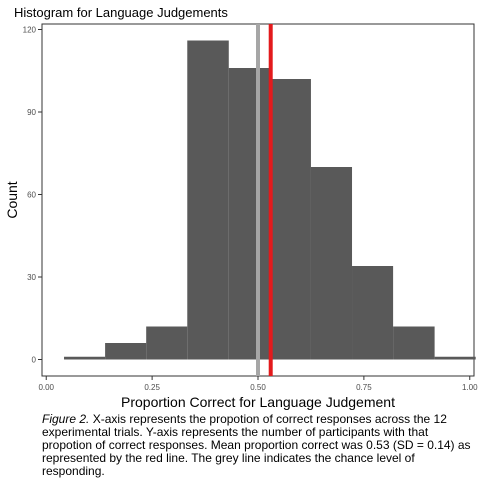 The width and height of the screenshot is (480, 480). What do you see at coordinates (470, 387) in the screenshot?
I see `x-tick-label: 1.00` at bounding box center [470, 387].